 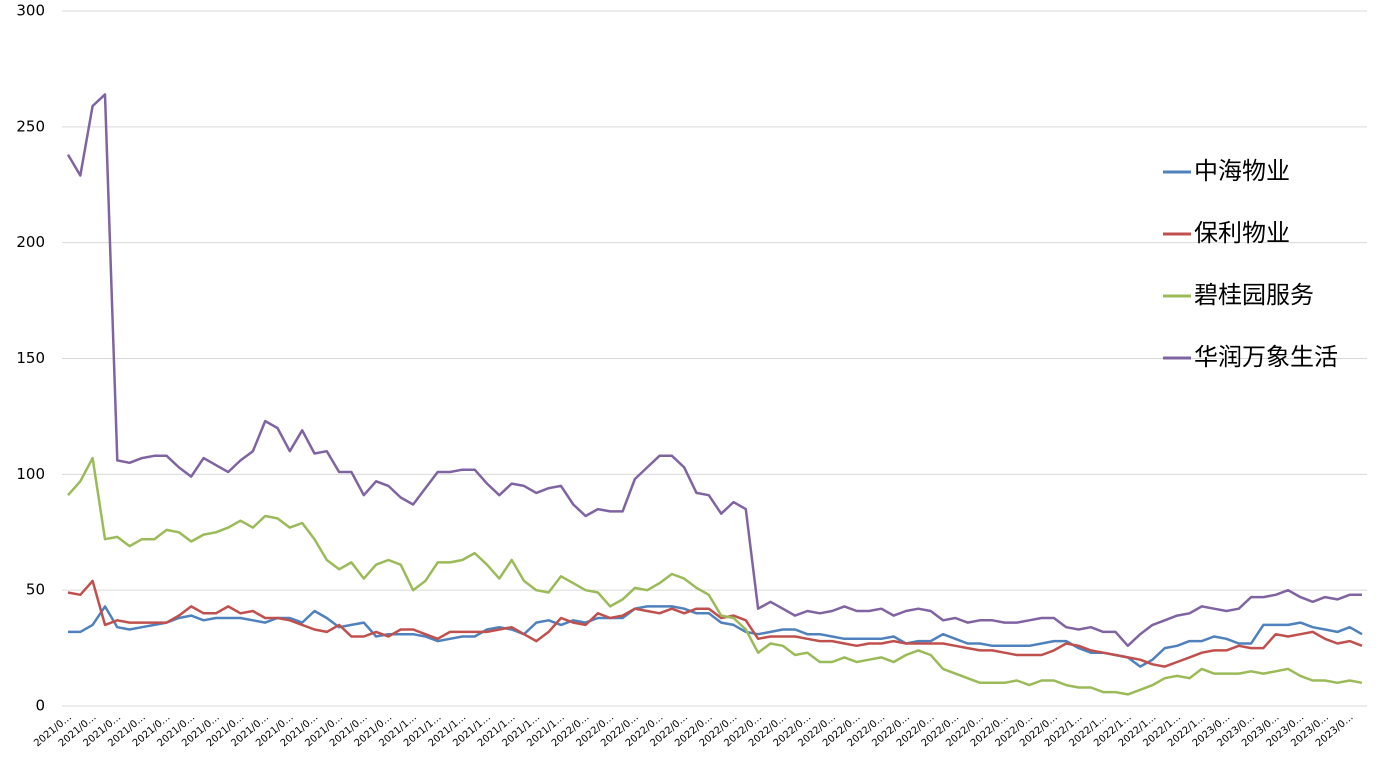 I want to click on legend-label: 保利物业, so click(x=1242, y=233).